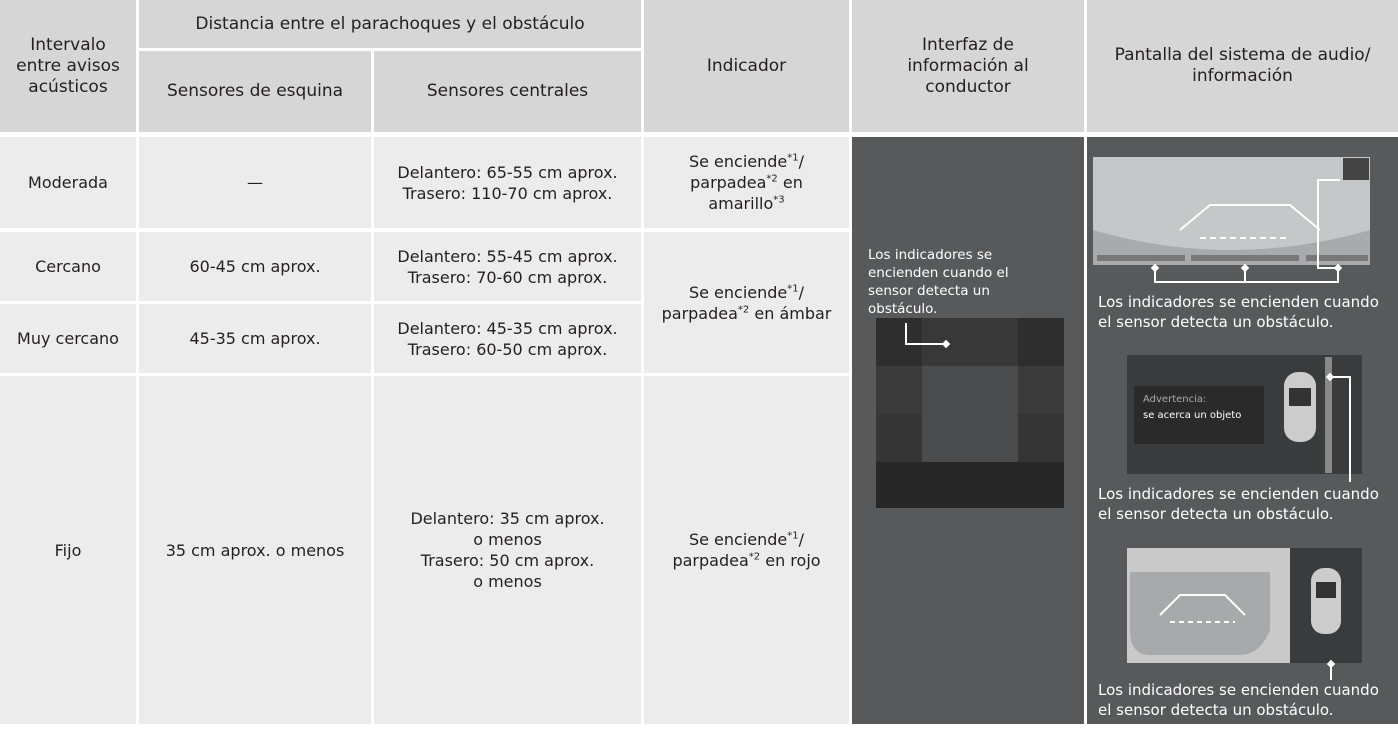 This screenshot has width=1398, height=733. Describe the element at coordinates (68, 550) in the screenshot. I see `interval: Fijo` at that location.